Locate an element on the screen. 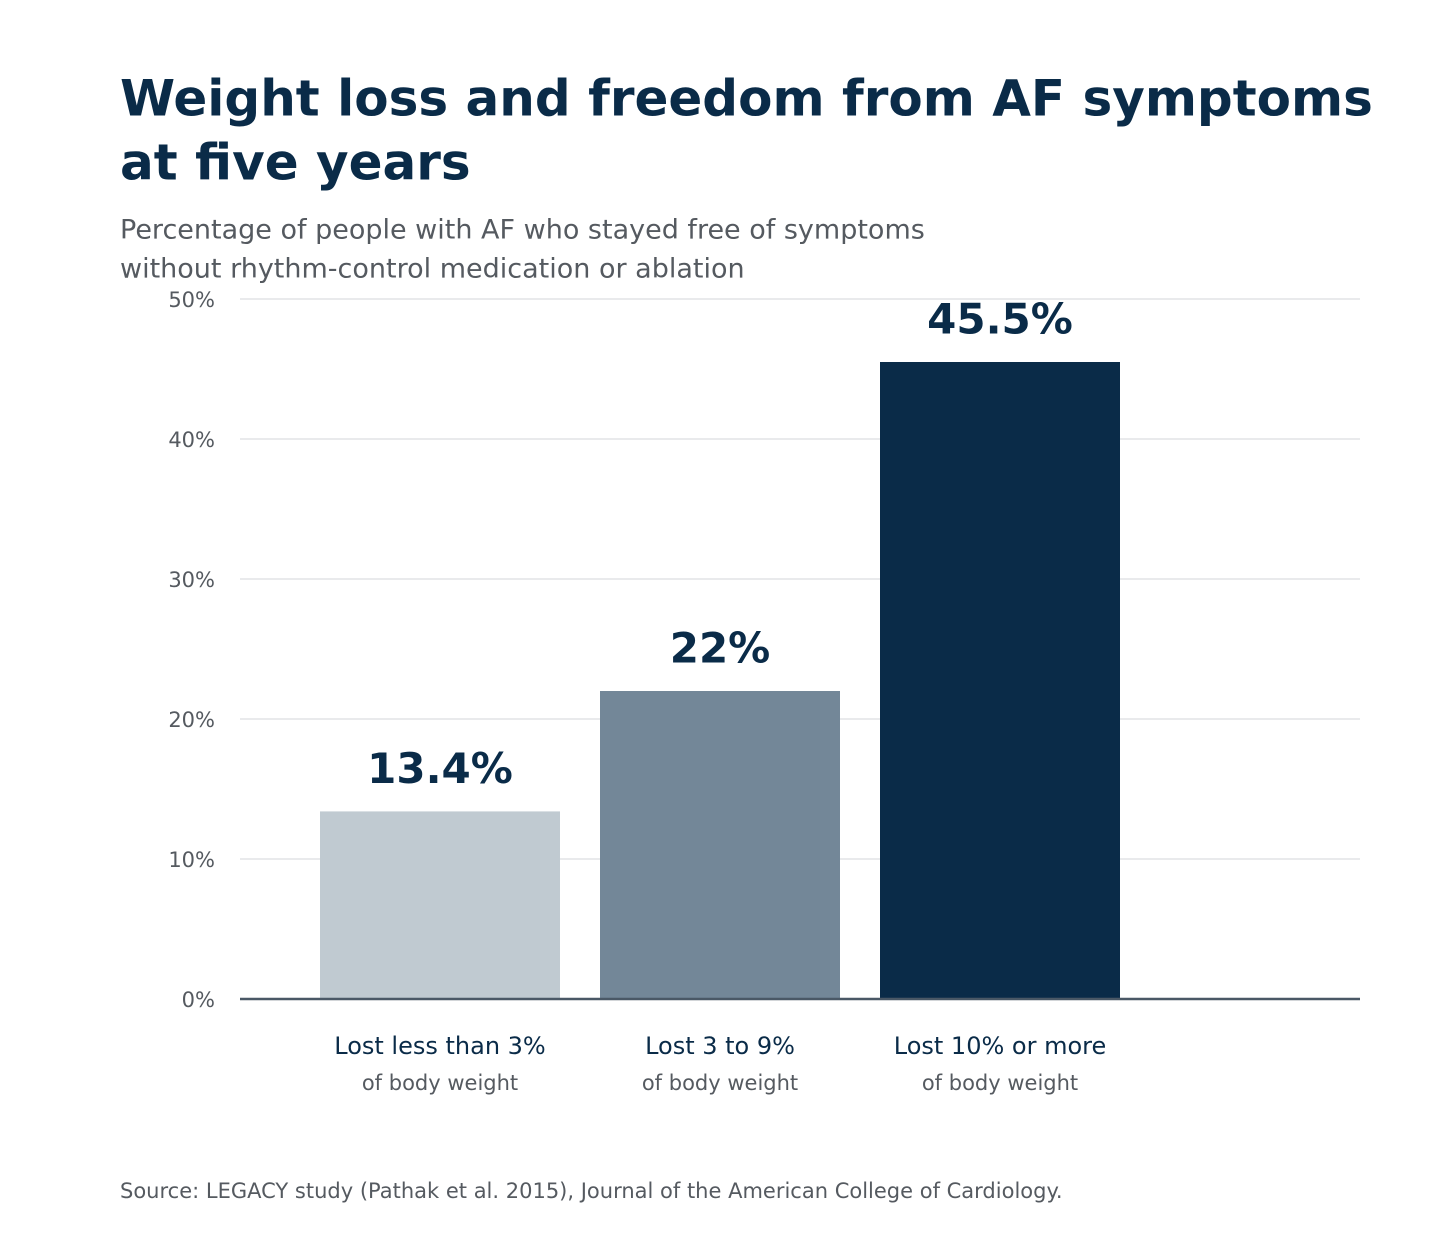 This screenshot has width=1440, height=1244. y-tick-label: 0% is located at coordinates (198, 1000).